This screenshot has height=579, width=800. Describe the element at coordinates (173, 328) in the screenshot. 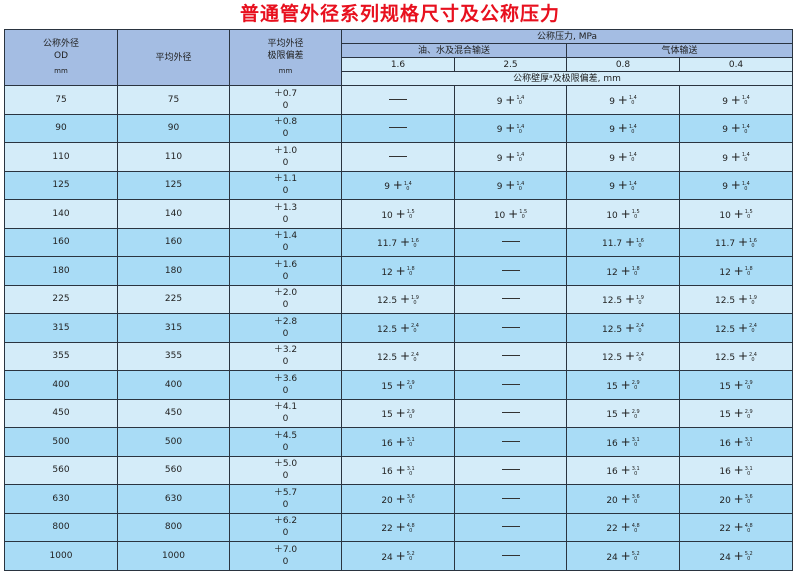

I see `cell-mean-od: 315` at that location.